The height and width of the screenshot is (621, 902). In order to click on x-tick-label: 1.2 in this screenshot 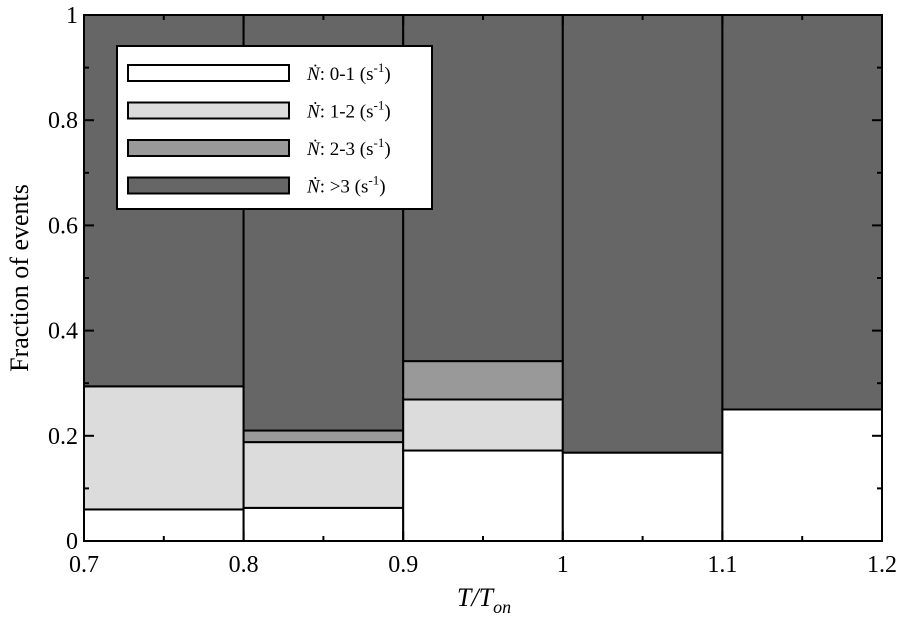, I will do `click(882, 565)`.